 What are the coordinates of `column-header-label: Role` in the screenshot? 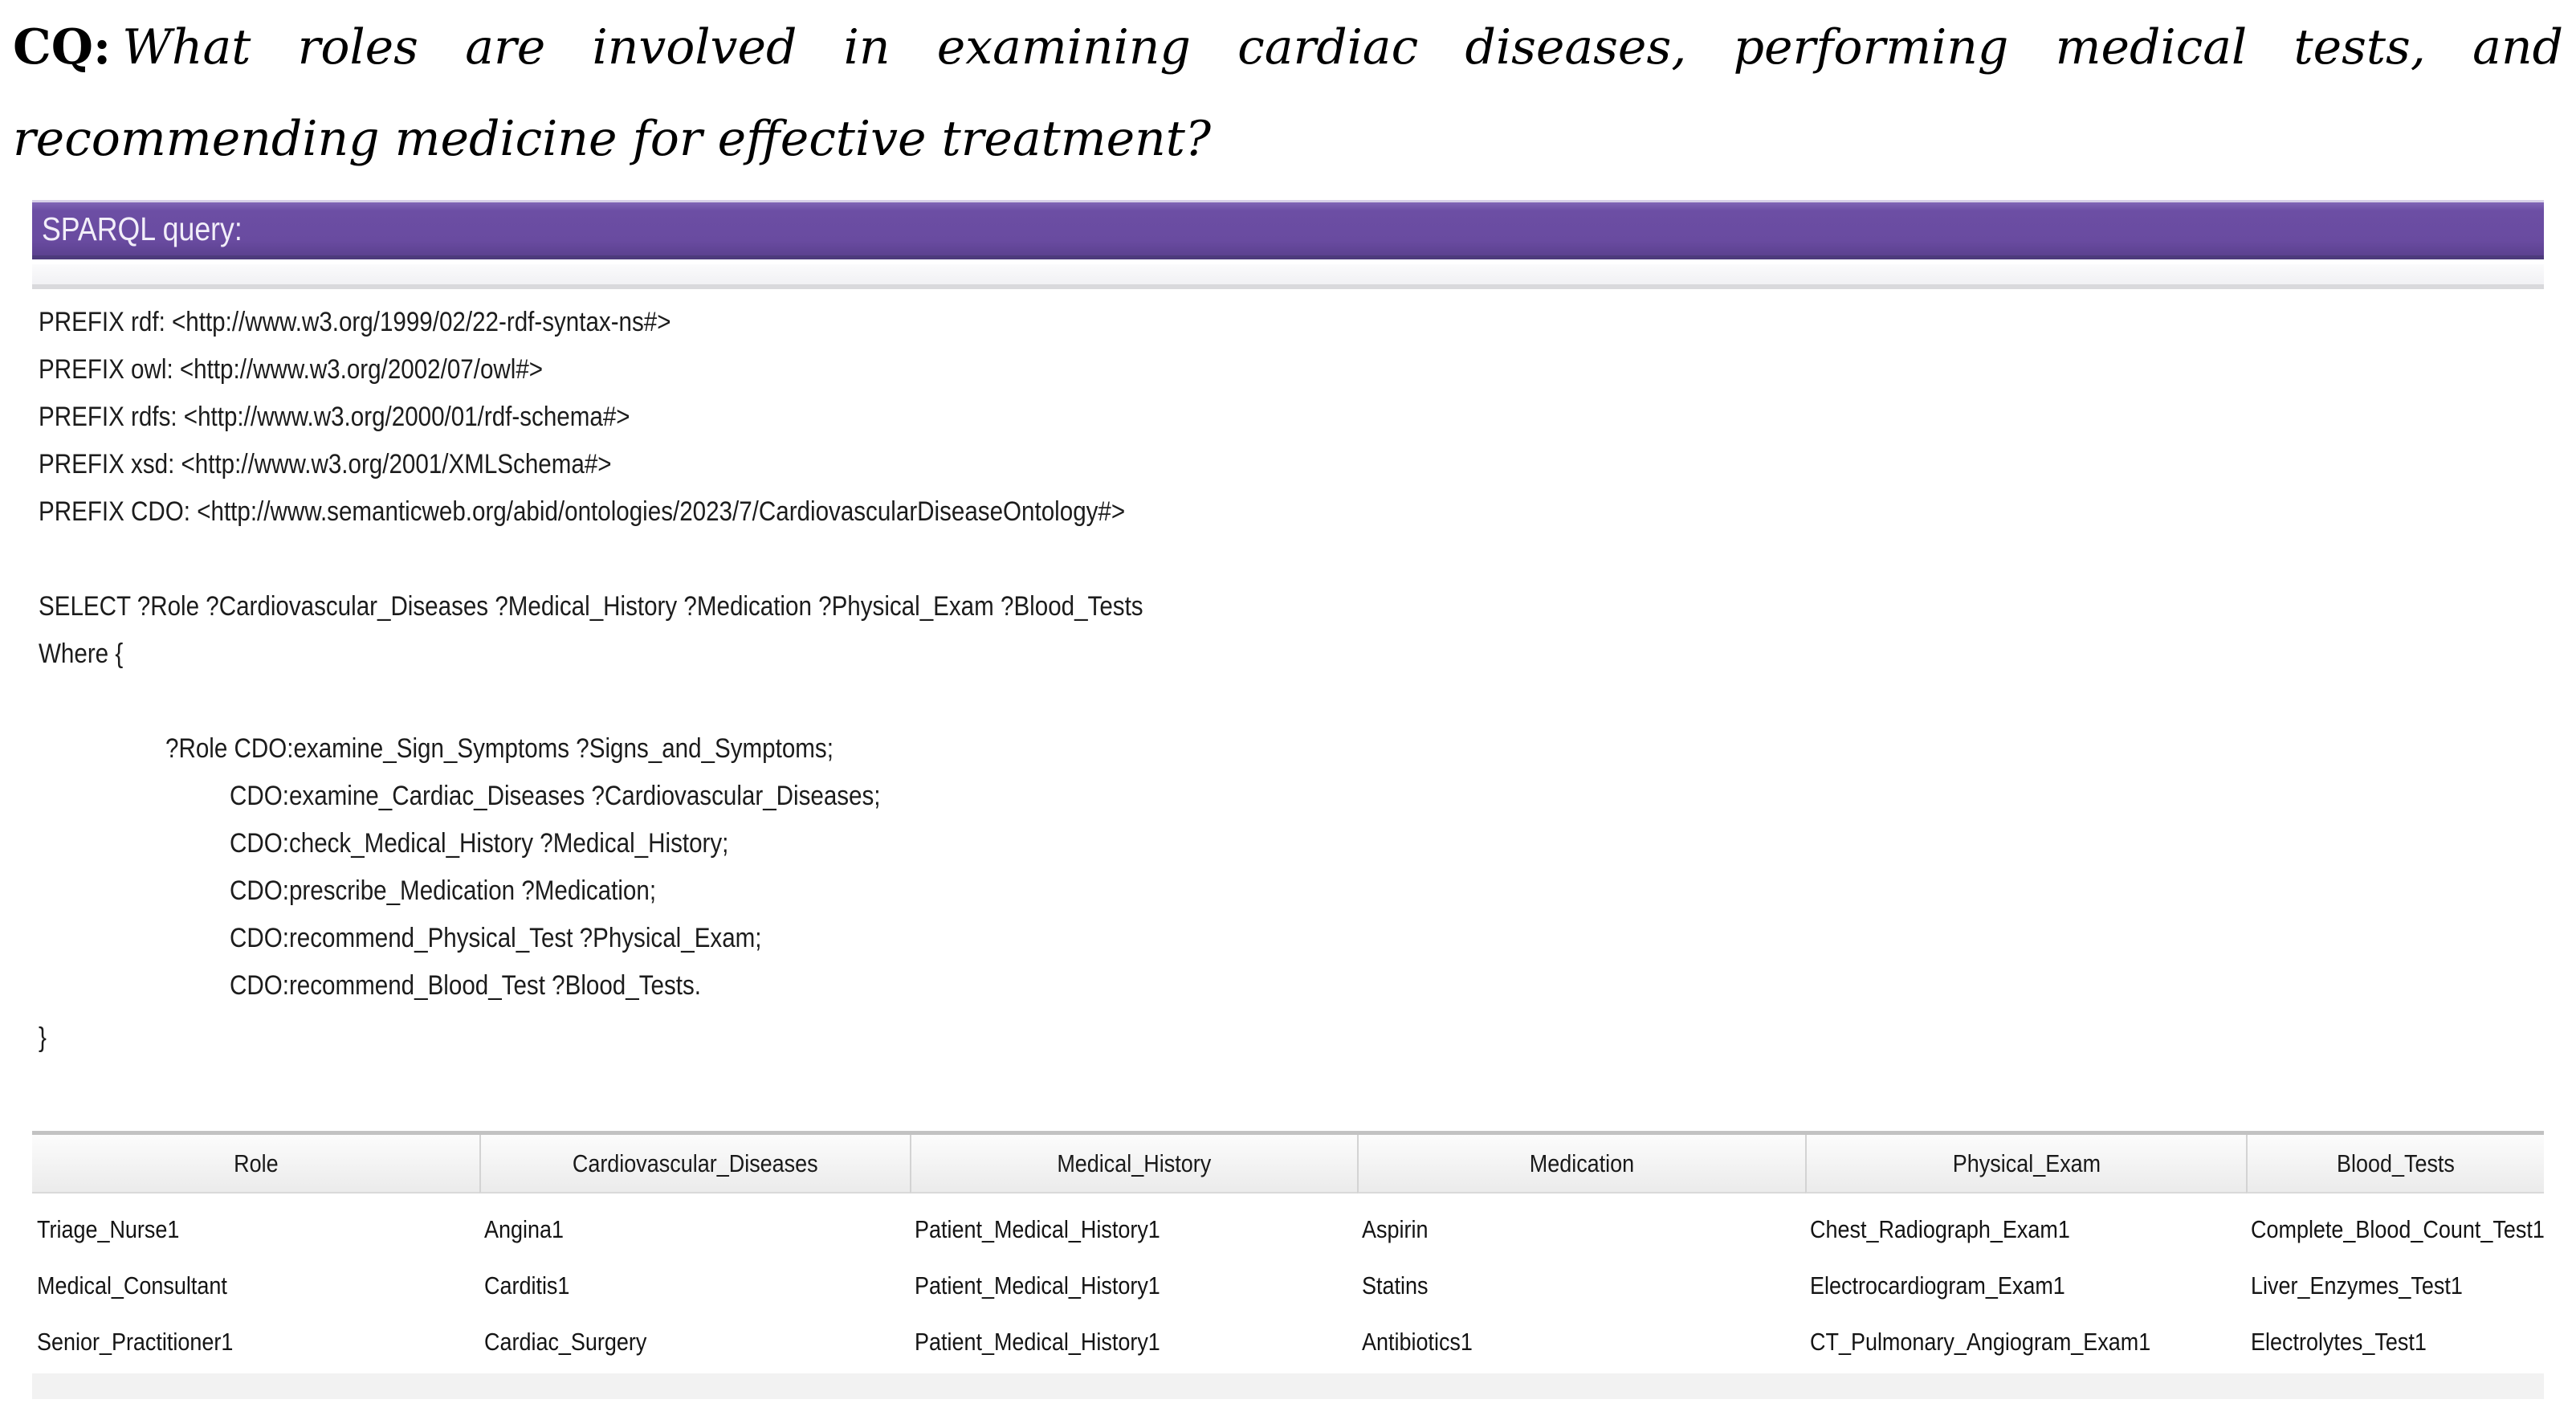 It's located at (256, 1163).